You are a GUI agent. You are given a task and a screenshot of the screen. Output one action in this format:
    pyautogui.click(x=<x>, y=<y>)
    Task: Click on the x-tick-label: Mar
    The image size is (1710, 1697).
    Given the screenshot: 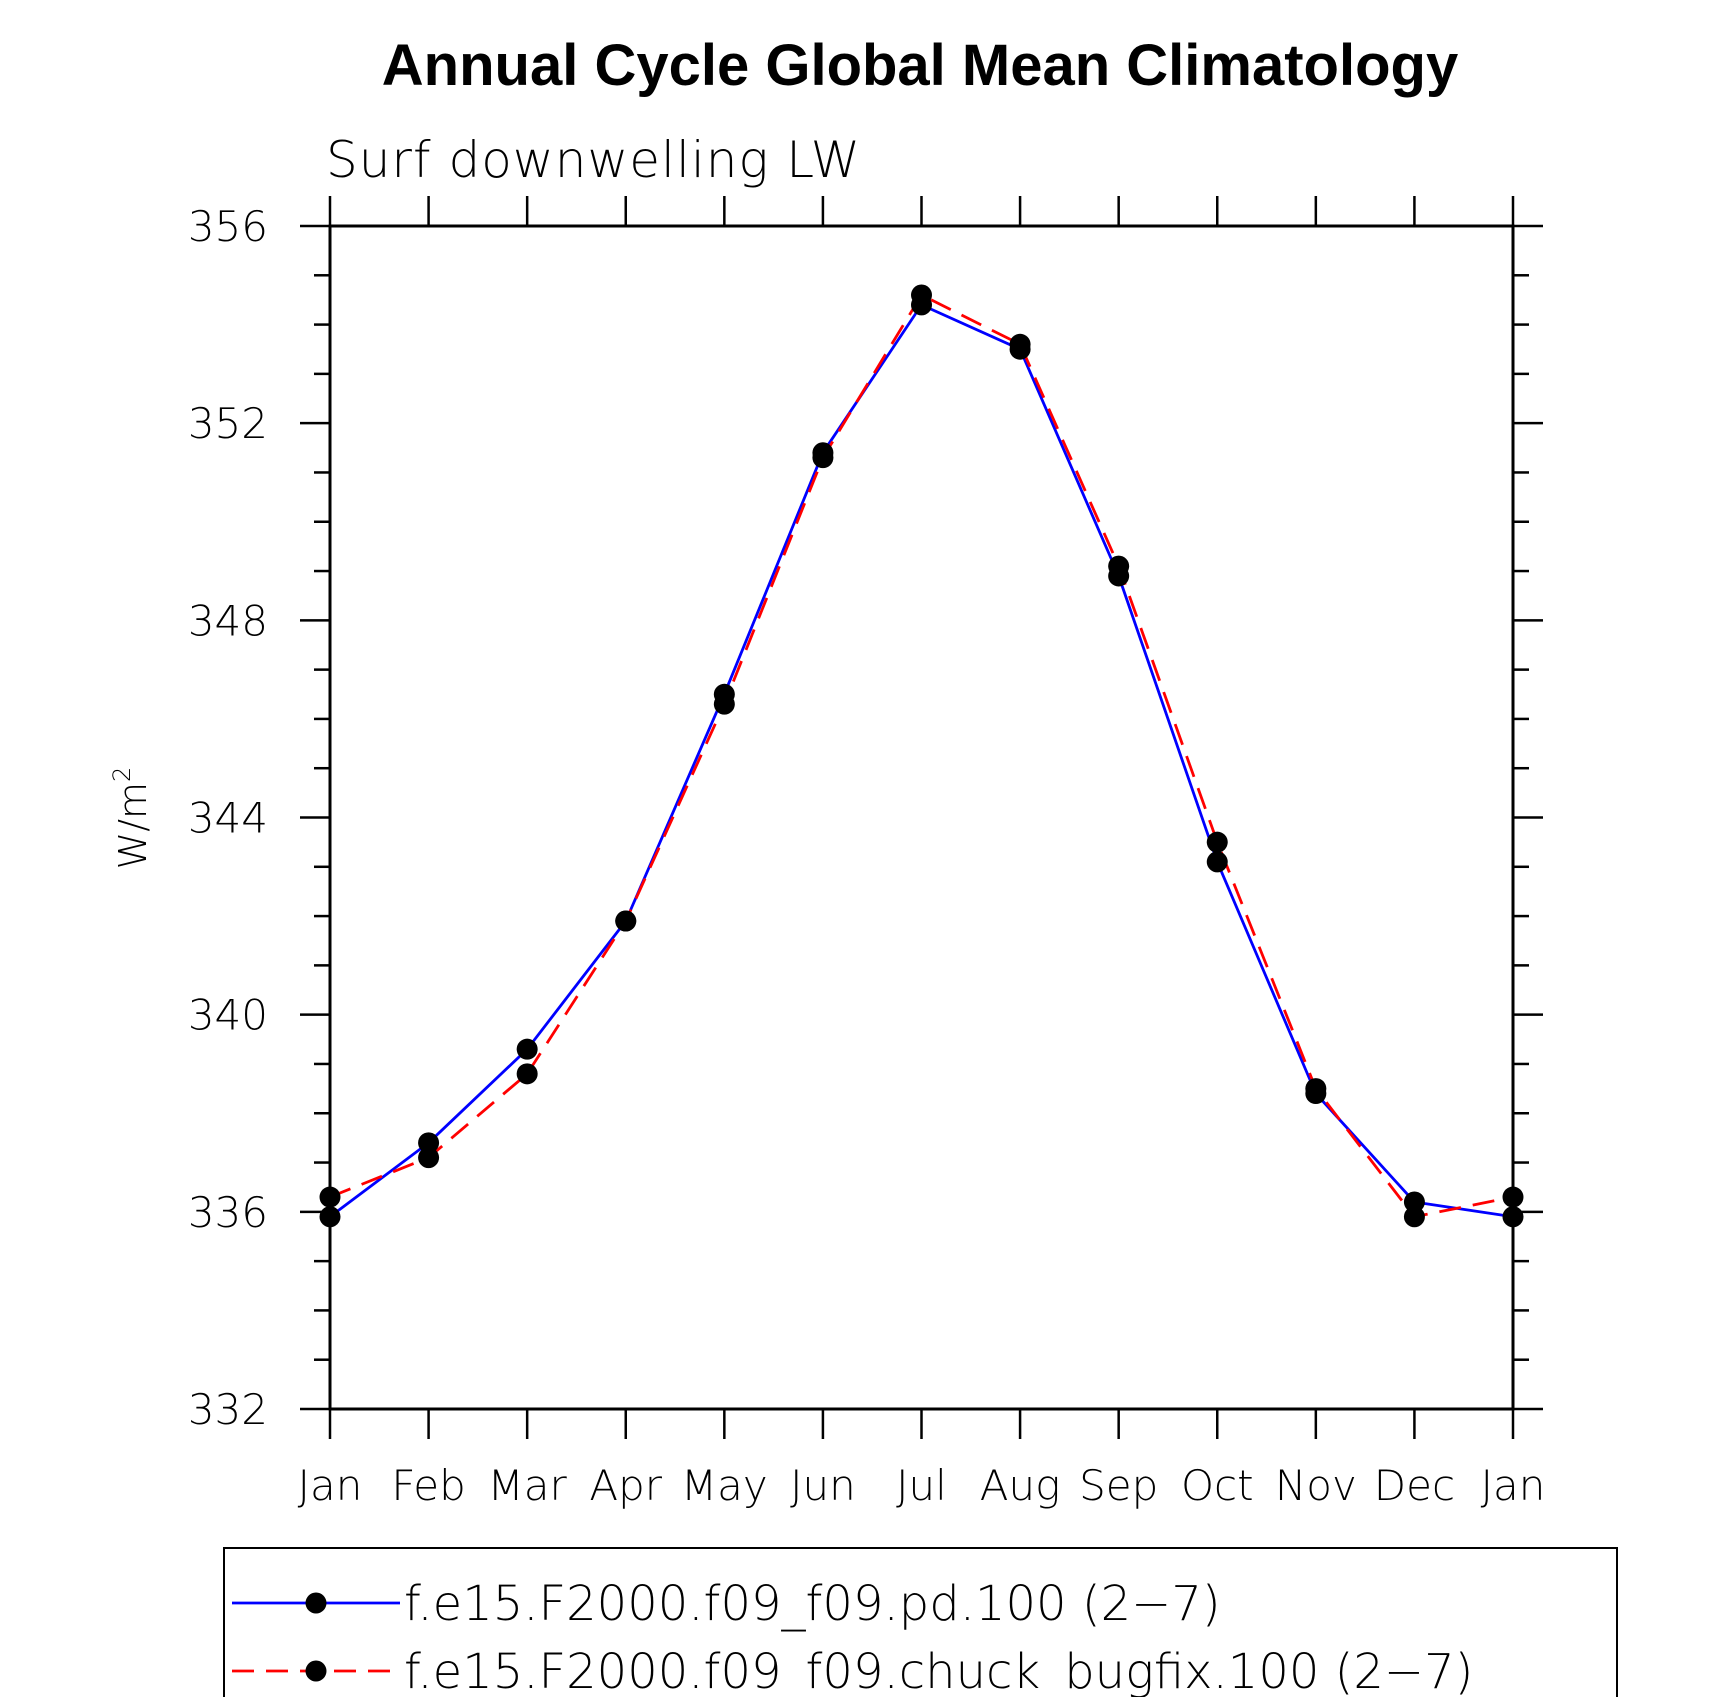 What is the action you would take?
    pyautogui.click(x=528, y=1485)
    